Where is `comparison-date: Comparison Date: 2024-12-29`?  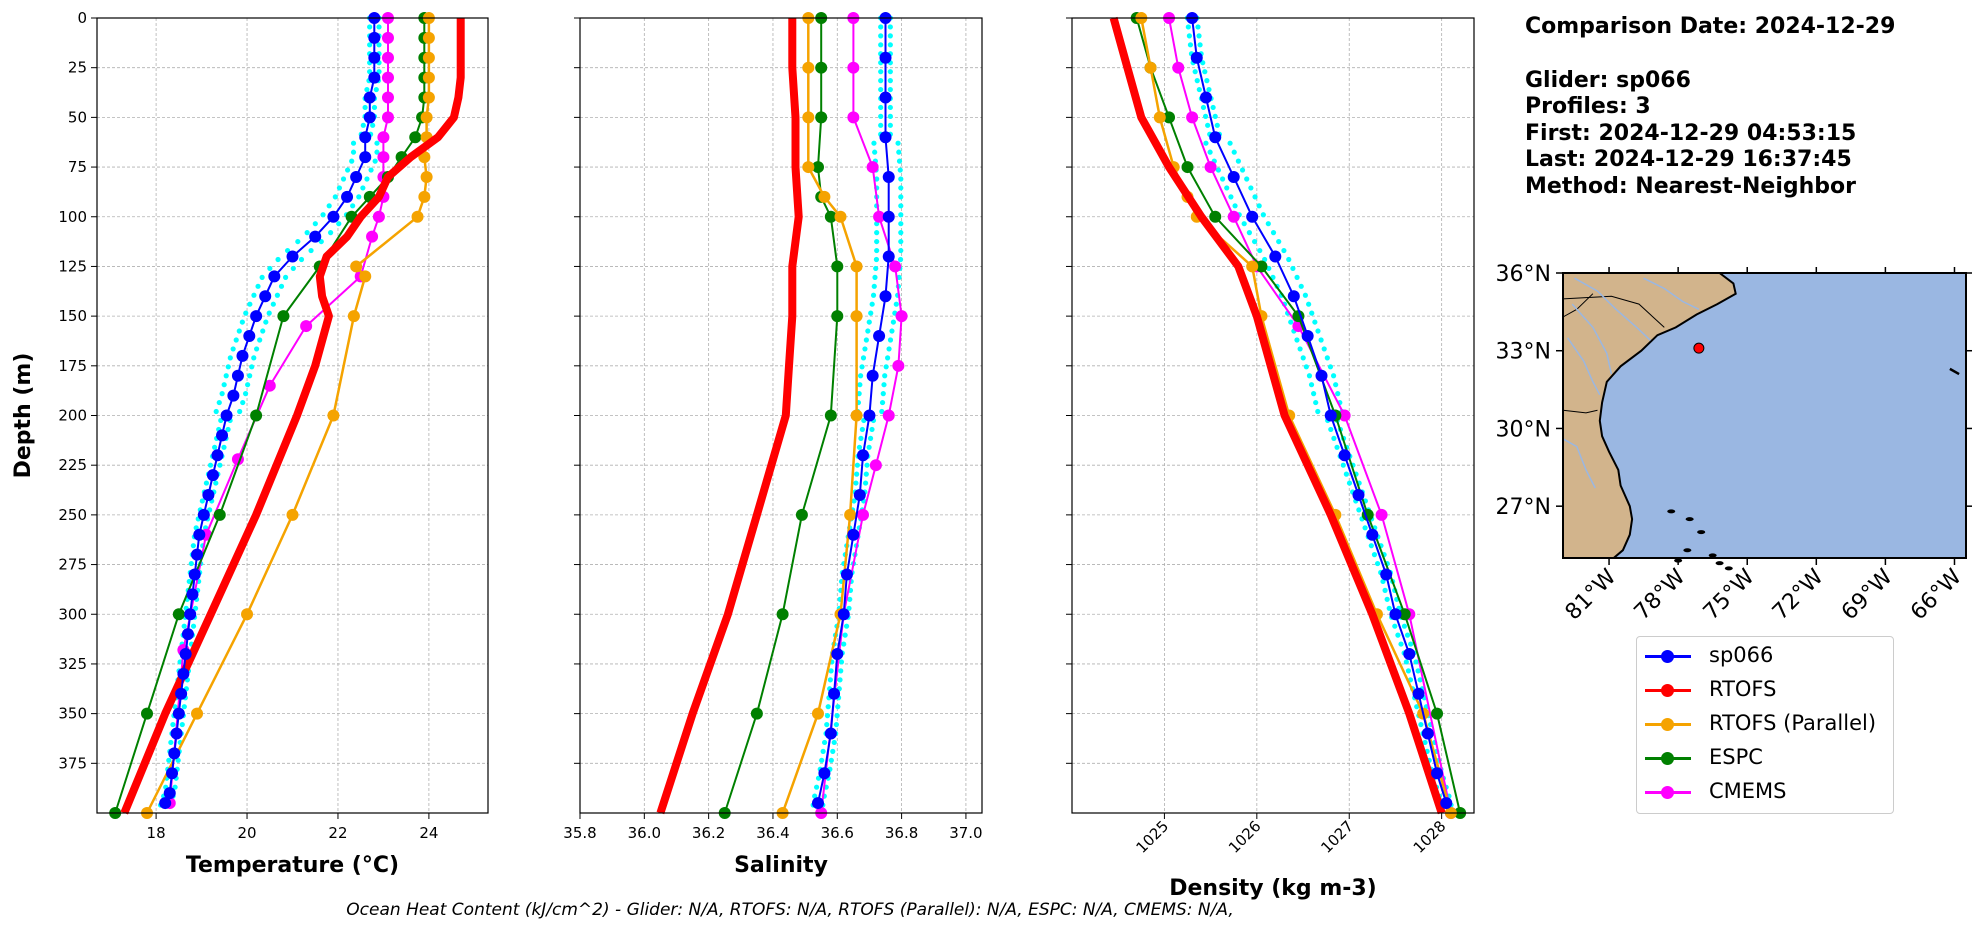 comparison-date: Comparison Date: 2024-12-29 is located at coordinates (1710, 26).